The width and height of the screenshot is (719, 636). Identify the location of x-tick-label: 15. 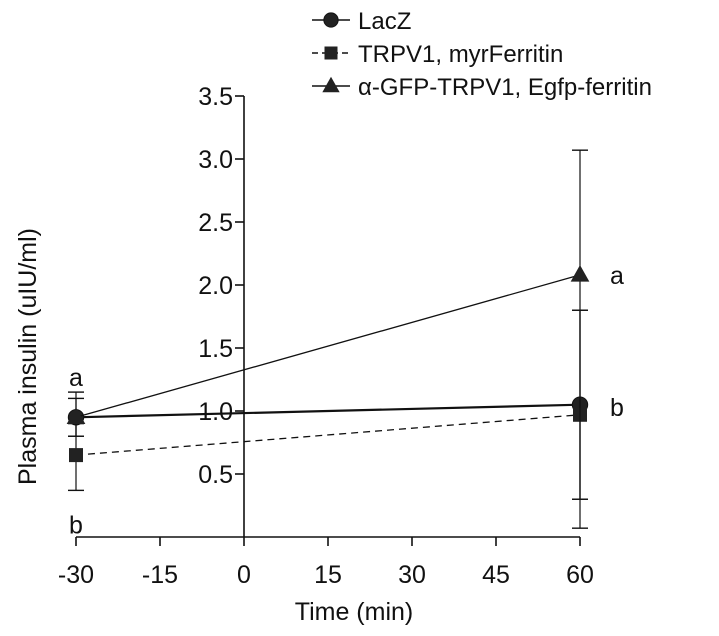
(328, 575).